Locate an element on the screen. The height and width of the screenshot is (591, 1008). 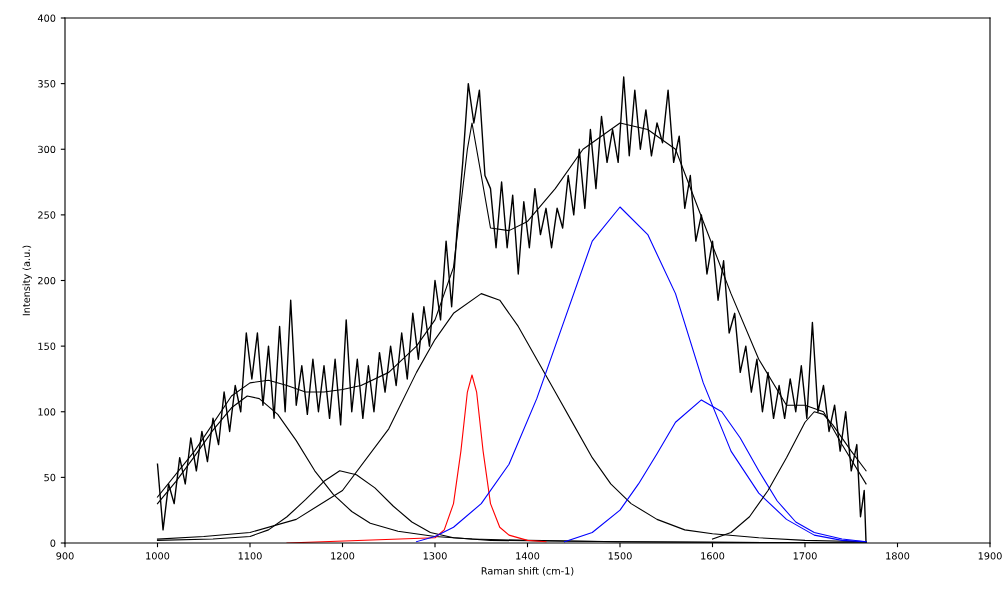
y-tick-label: 100 is located at coordinates (47, 412).